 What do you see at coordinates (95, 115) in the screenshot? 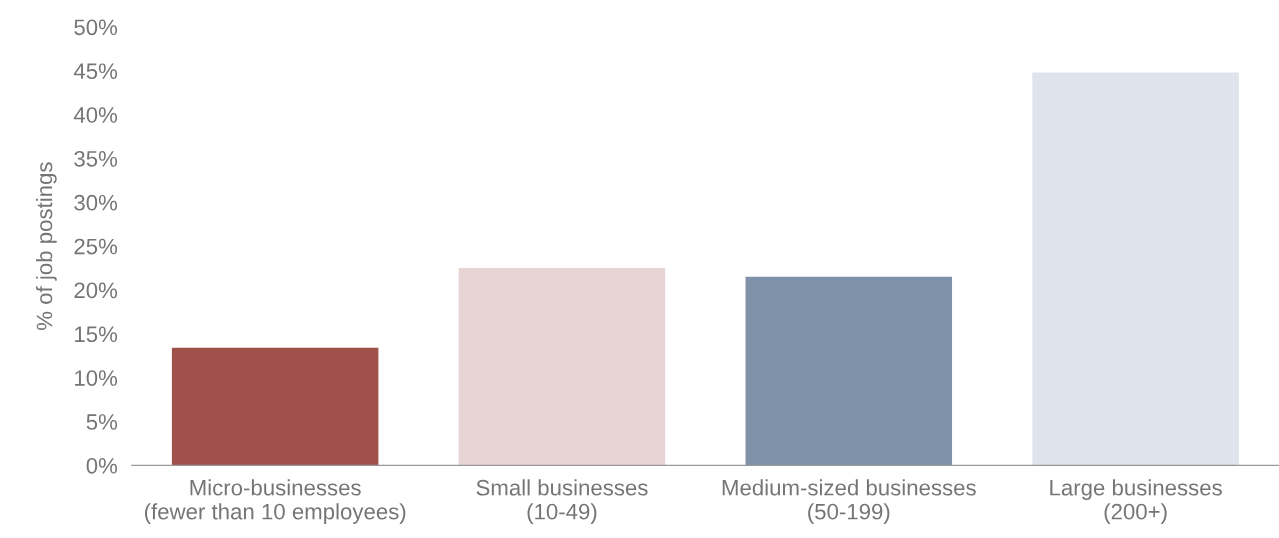
I see `y-tick-label: 40%` at bounding box center [95, 115].